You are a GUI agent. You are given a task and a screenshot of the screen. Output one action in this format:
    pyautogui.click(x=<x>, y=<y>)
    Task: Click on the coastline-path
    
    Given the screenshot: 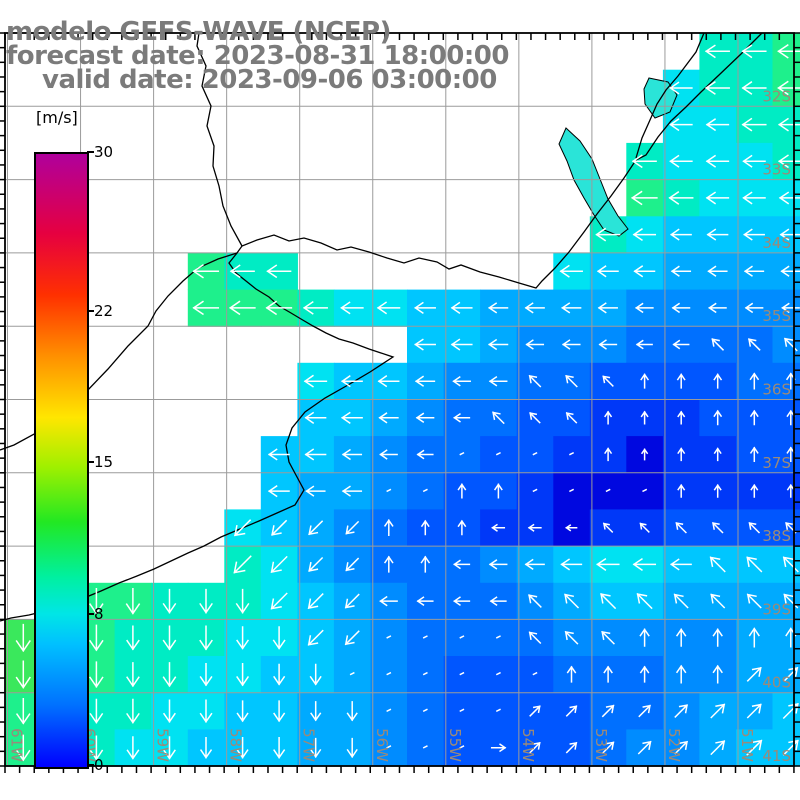 What is the action you would take?
    pyautogui.click(x=670, y=95)
    